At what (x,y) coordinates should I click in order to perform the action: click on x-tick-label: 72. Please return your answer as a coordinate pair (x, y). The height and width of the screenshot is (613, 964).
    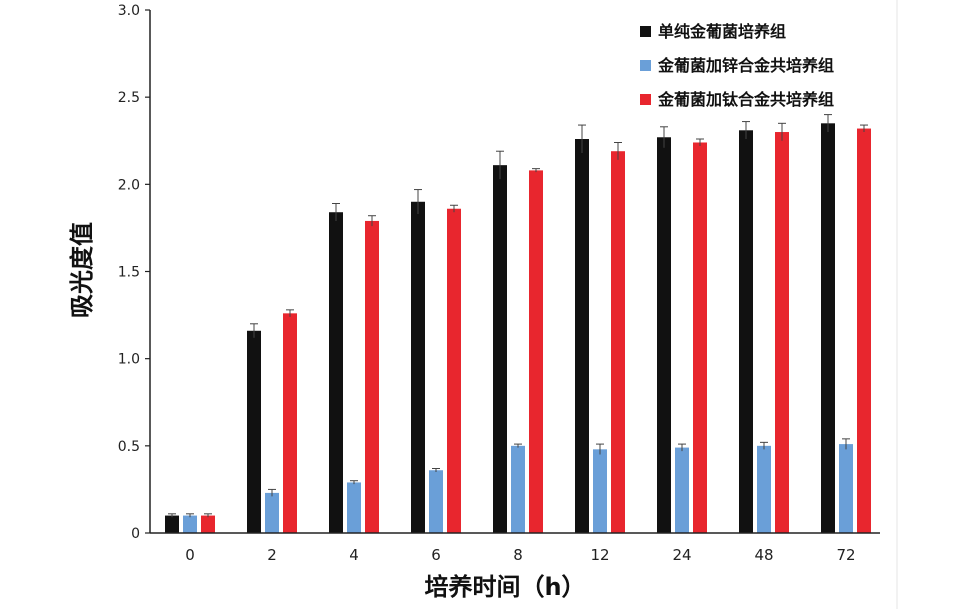
    Looking at the image, I should click on (845, 555).